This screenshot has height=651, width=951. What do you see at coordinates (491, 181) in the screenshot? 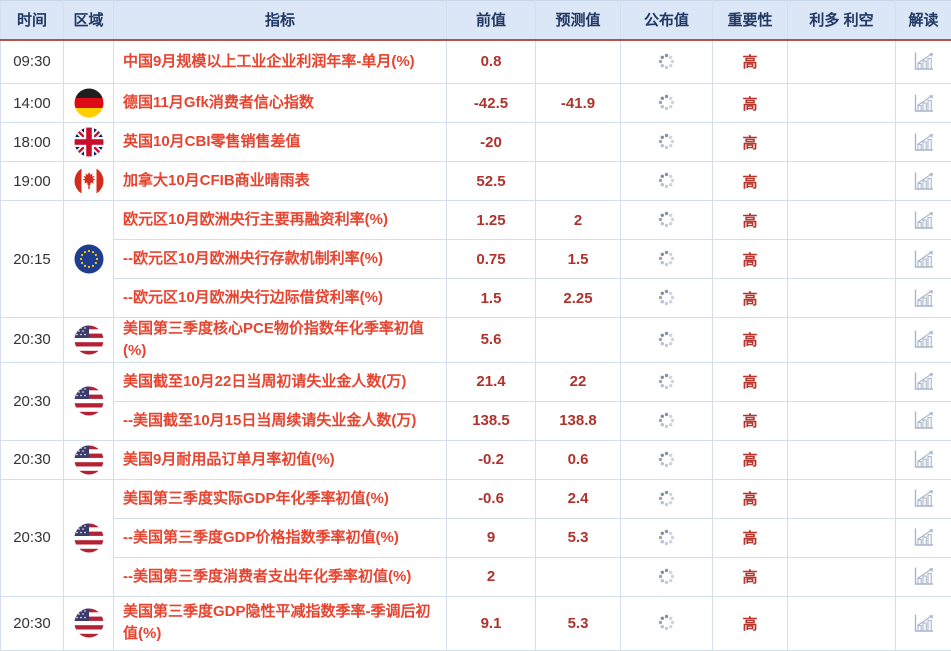
I see `previous-value: 52.5` at bounding box center [491, 181].